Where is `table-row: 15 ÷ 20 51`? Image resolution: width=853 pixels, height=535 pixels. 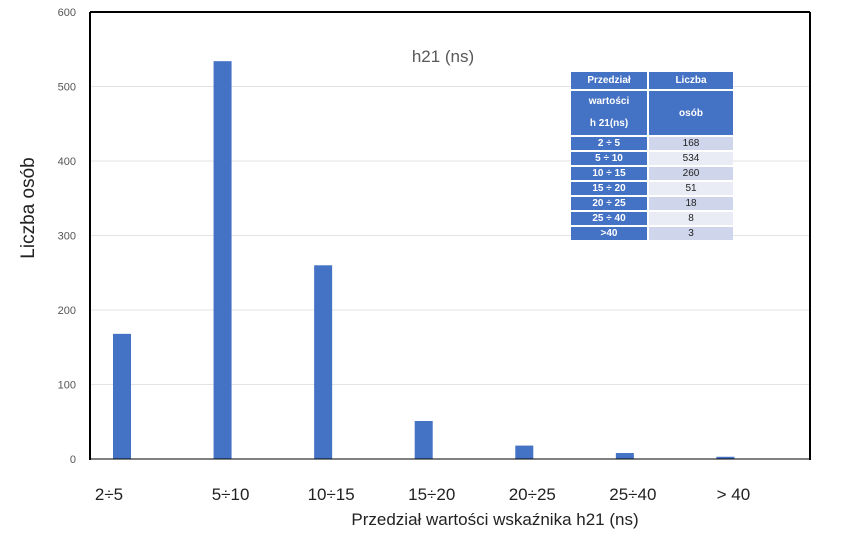
table-row: 15 ÷ 20 51 is located at coordinates (652, 188).